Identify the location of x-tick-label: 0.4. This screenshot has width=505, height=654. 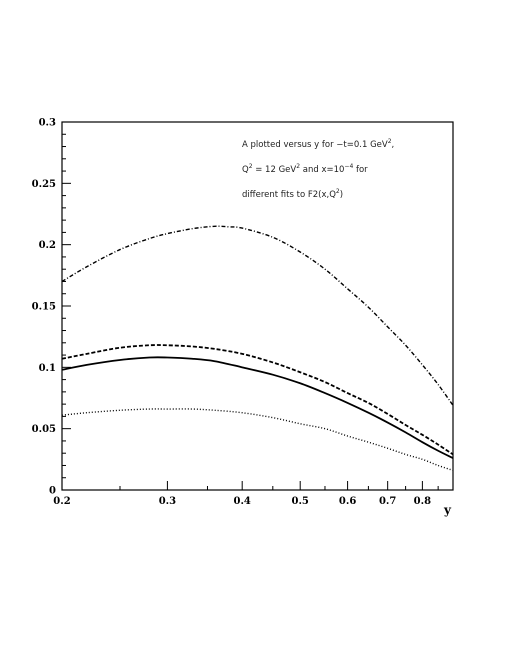
(241, 501).